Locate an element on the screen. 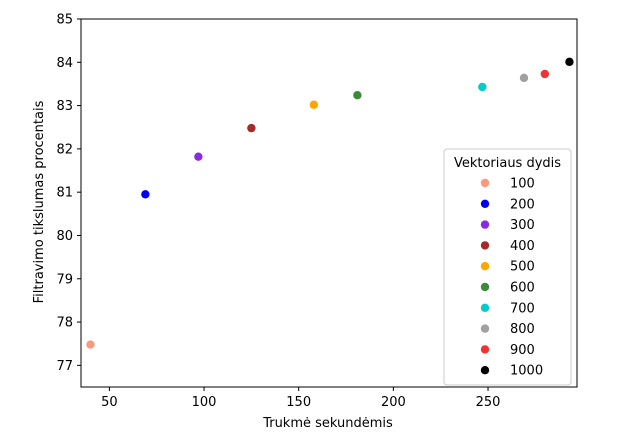 Image resolution: width=640 pixels, height=440 pixels. y-tick-label: 81 is located at coordinates (64, 193).